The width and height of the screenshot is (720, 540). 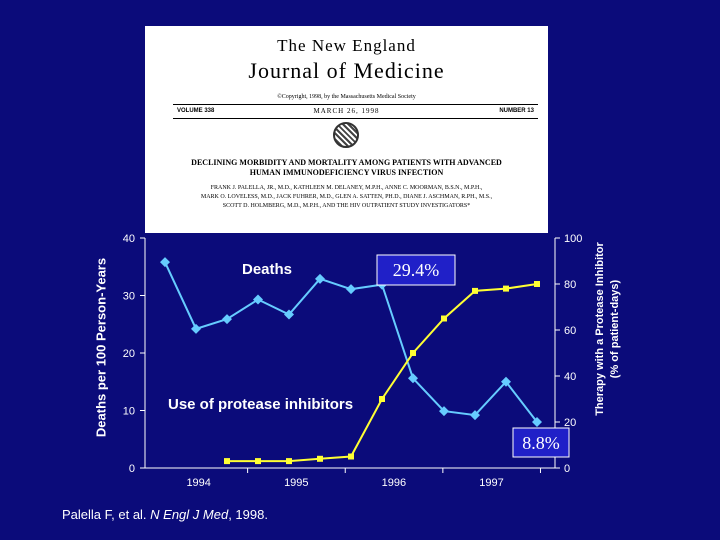 I want to click on x-tick-label: 1997, so click(x=491, y=483).